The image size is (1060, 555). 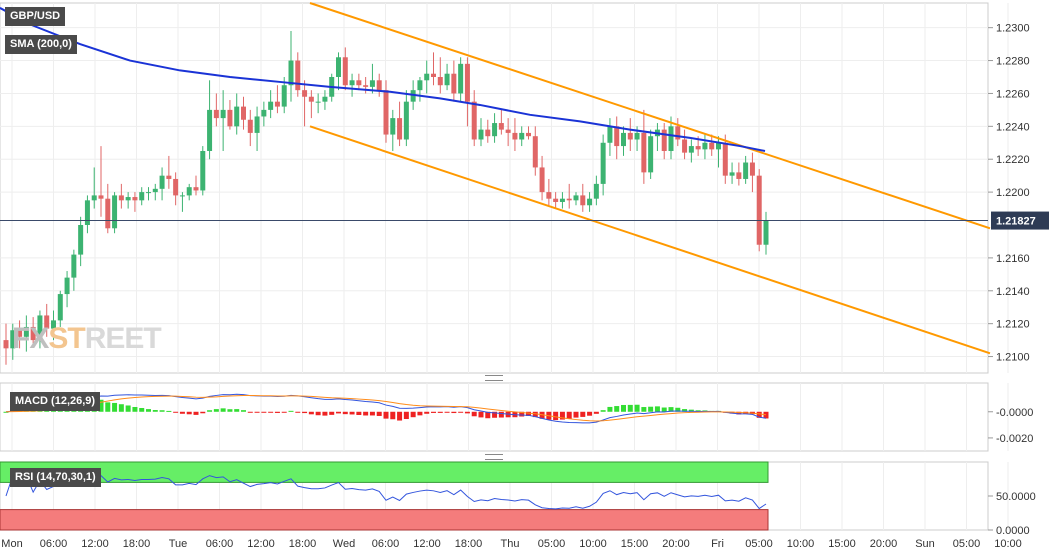 What do you see at coordinates (1013, 531) in the screenshot?
I see `rsi-tick-label: 0.0000` at bounding box center [1013, 531].